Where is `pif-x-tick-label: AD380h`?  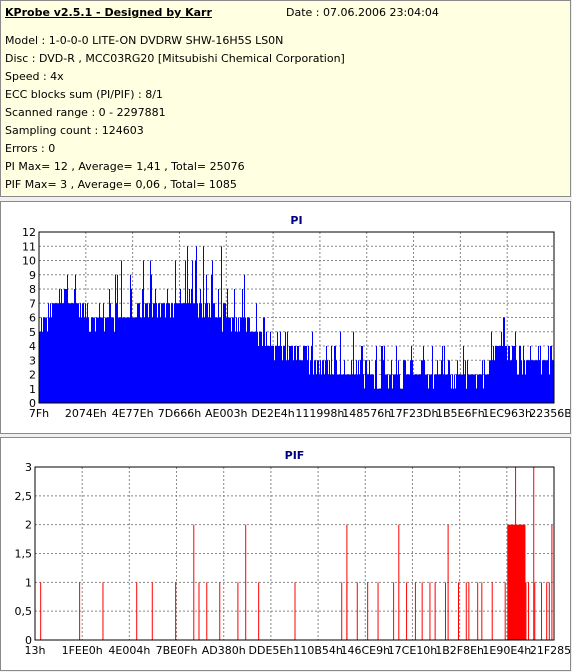 pif-x-tick-label: AD380h is located at coordinates (224, 650).